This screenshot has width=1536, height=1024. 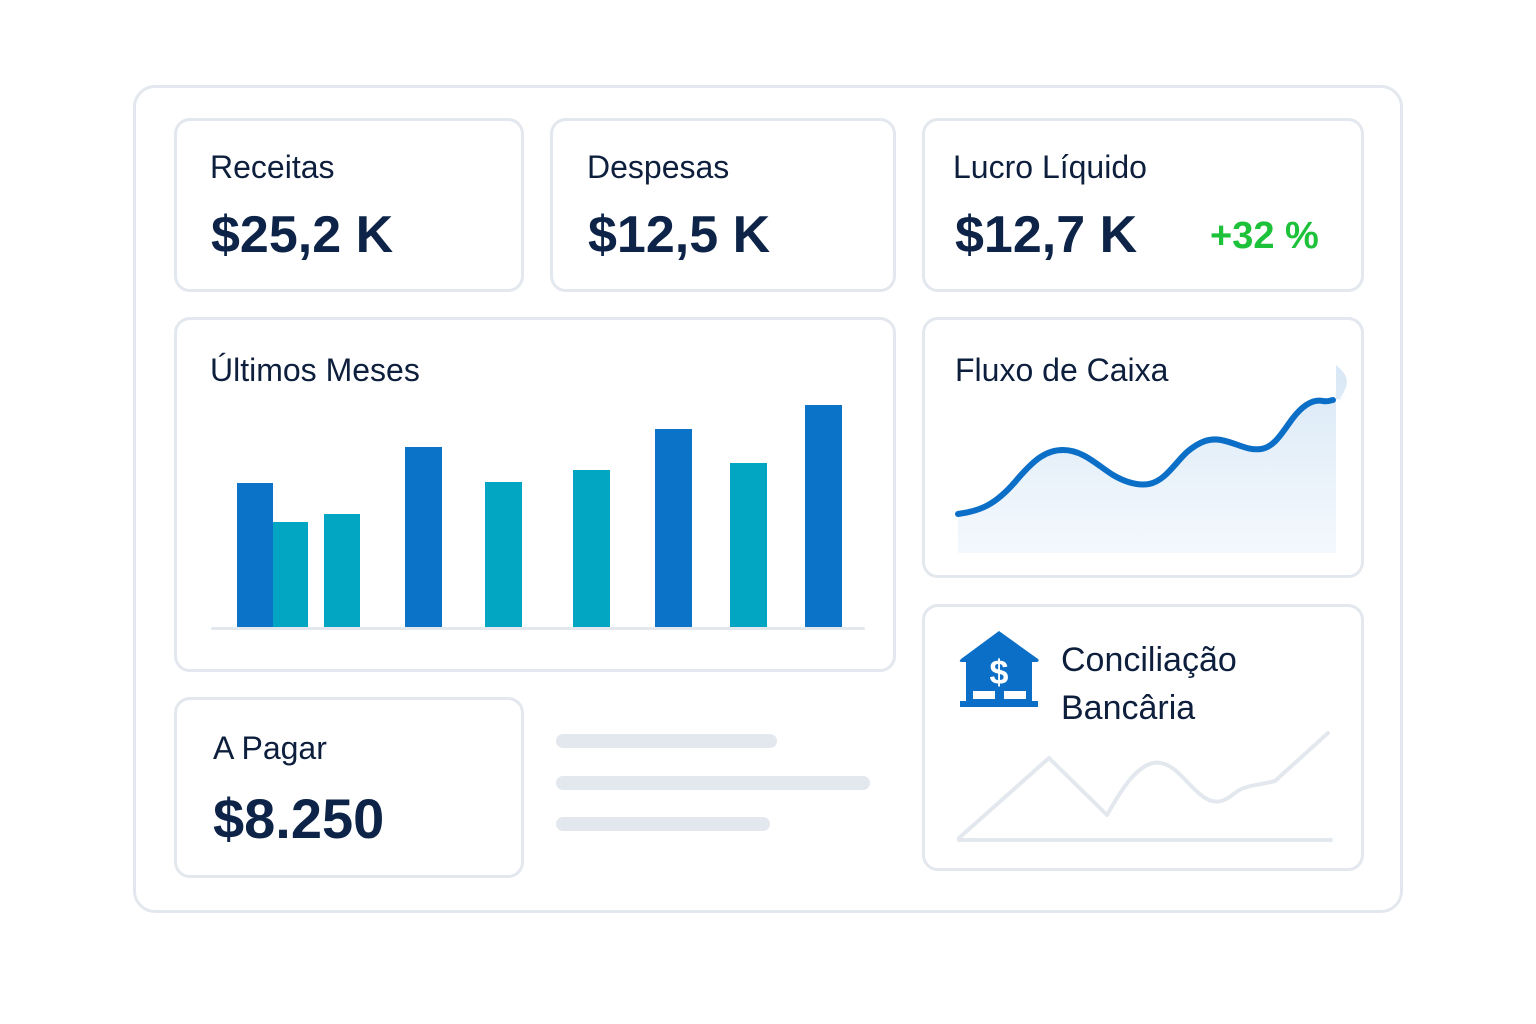 I want to click on kpi-card-despesas: Despesas $12,5 K, so click(x=723, y=205).